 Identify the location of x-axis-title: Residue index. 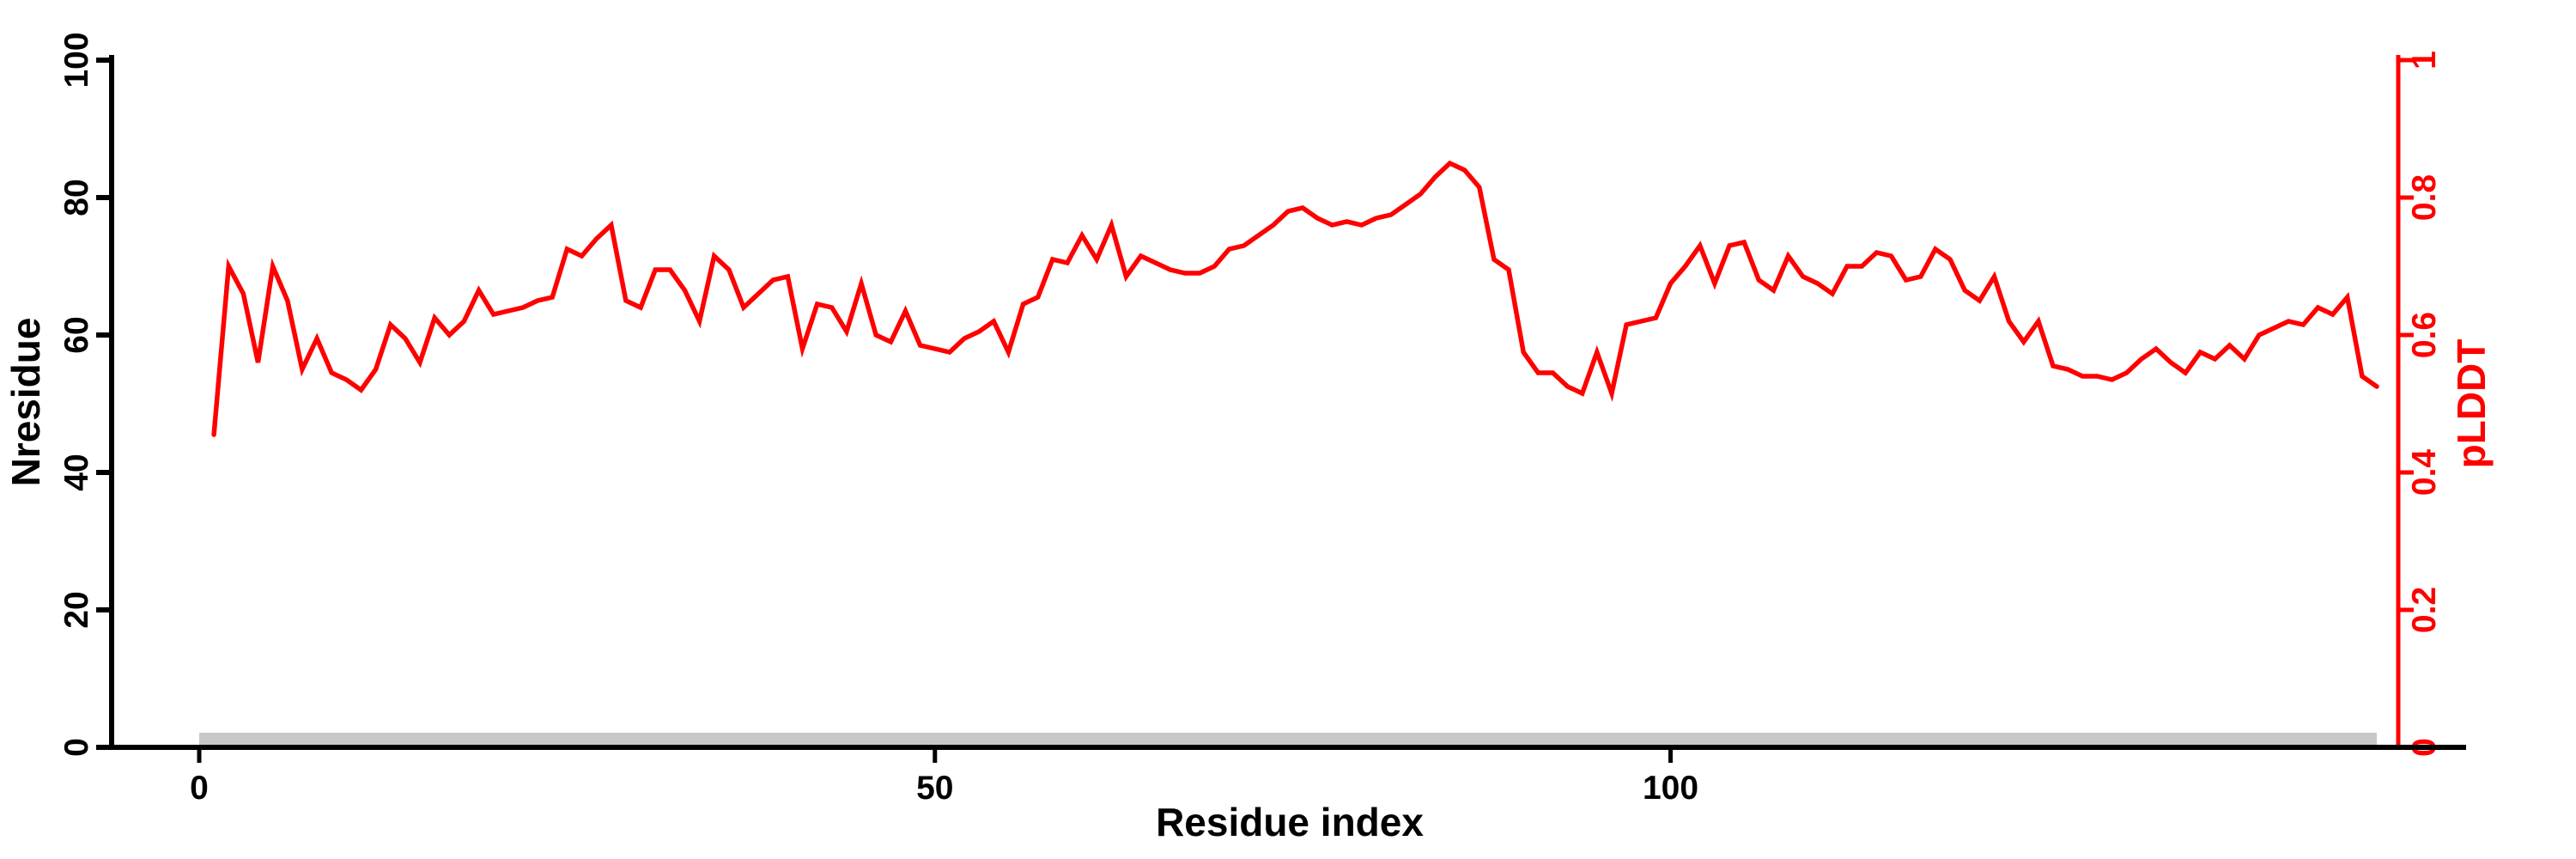
(1290, 822).